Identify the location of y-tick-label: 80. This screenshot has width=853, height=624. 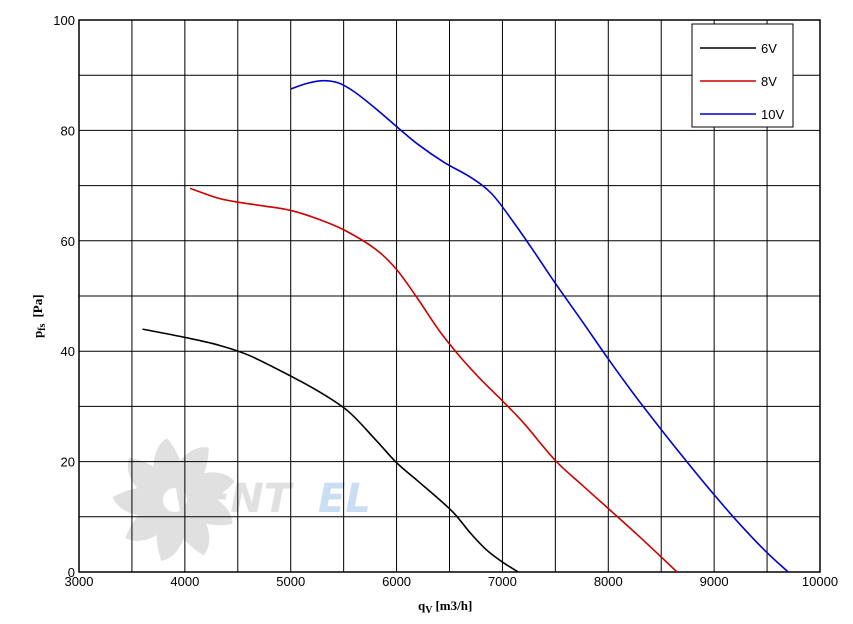
(68, 130).